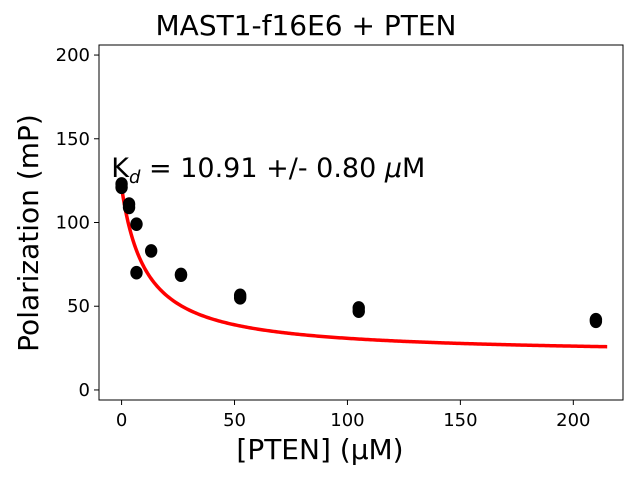 This screenshot has height=480, width=640. I want to click on y-tick-label: 150, so click(73, 139).